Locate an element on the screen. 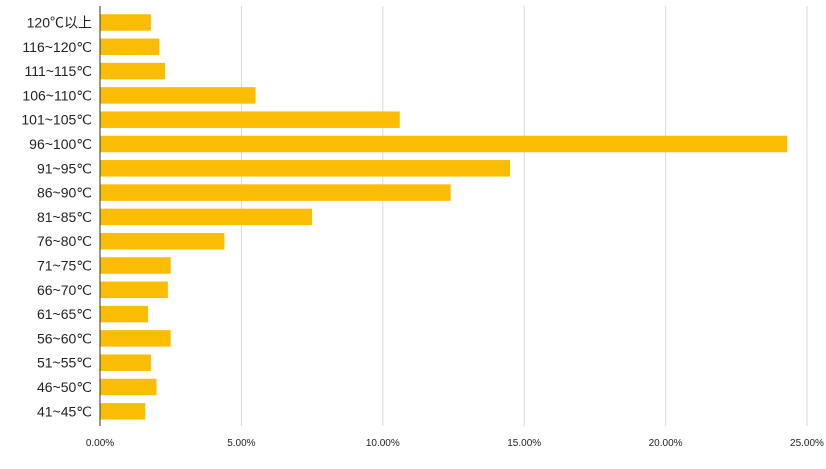  category-label: 111~115℃ is located at coordinates (59, 71).